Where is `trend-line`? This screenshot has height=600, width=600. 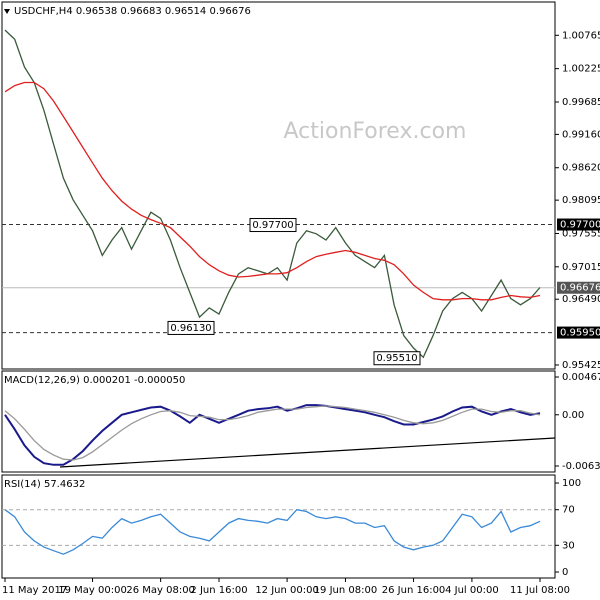
trend-line is located at coordinates (307, 452).